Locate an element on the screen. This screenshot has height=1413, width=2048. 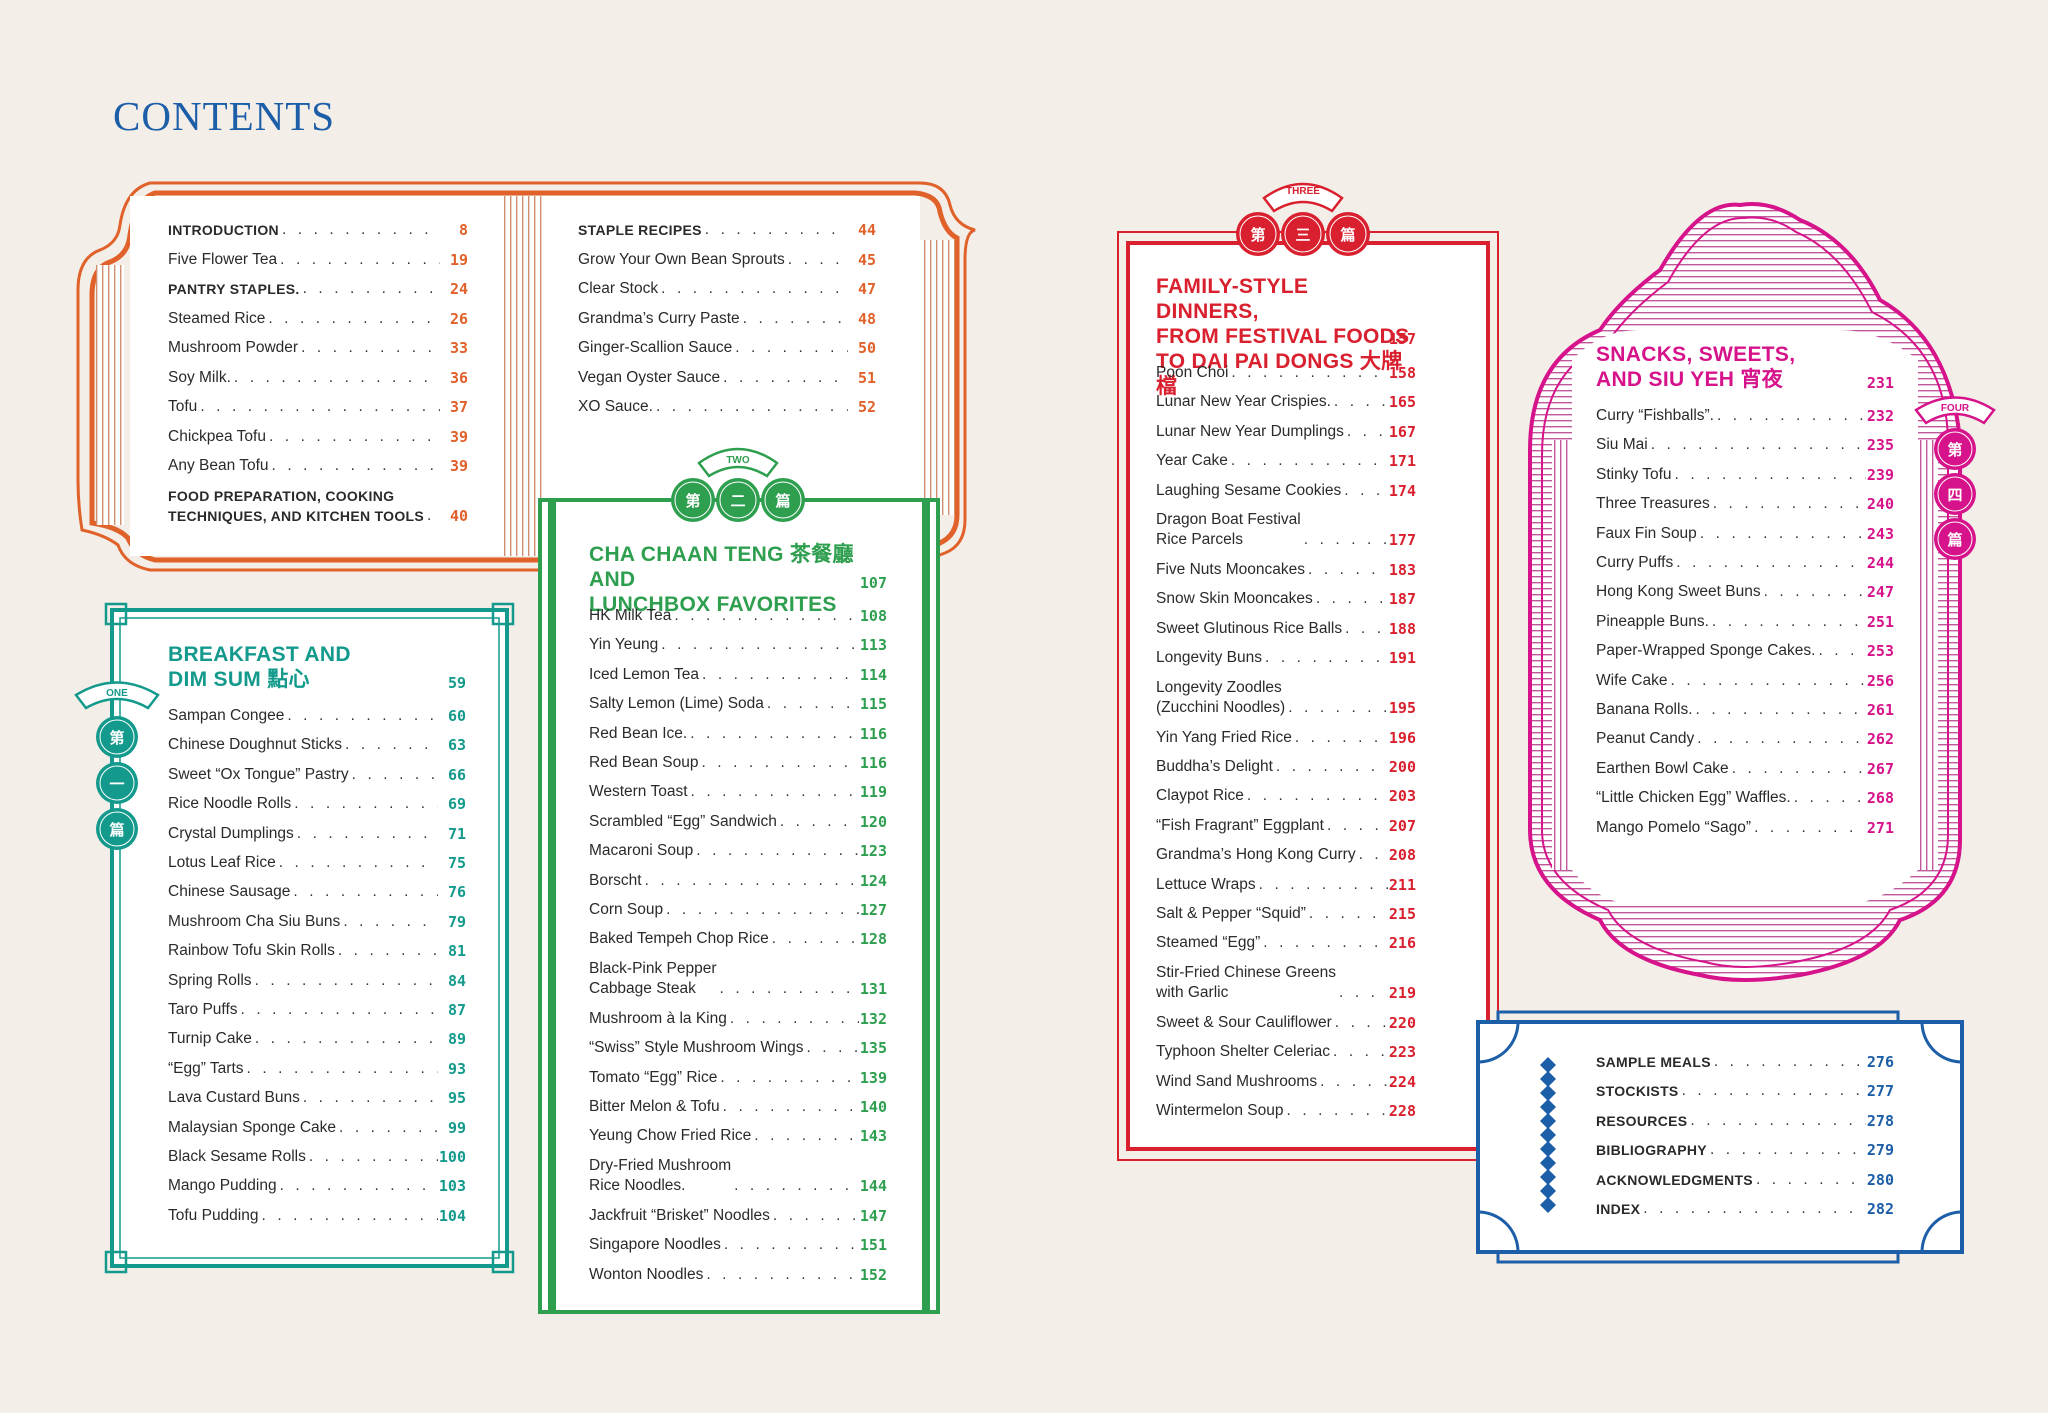
toc-entry: Turnip Cake 89 is located at coordinates (317, 1039).